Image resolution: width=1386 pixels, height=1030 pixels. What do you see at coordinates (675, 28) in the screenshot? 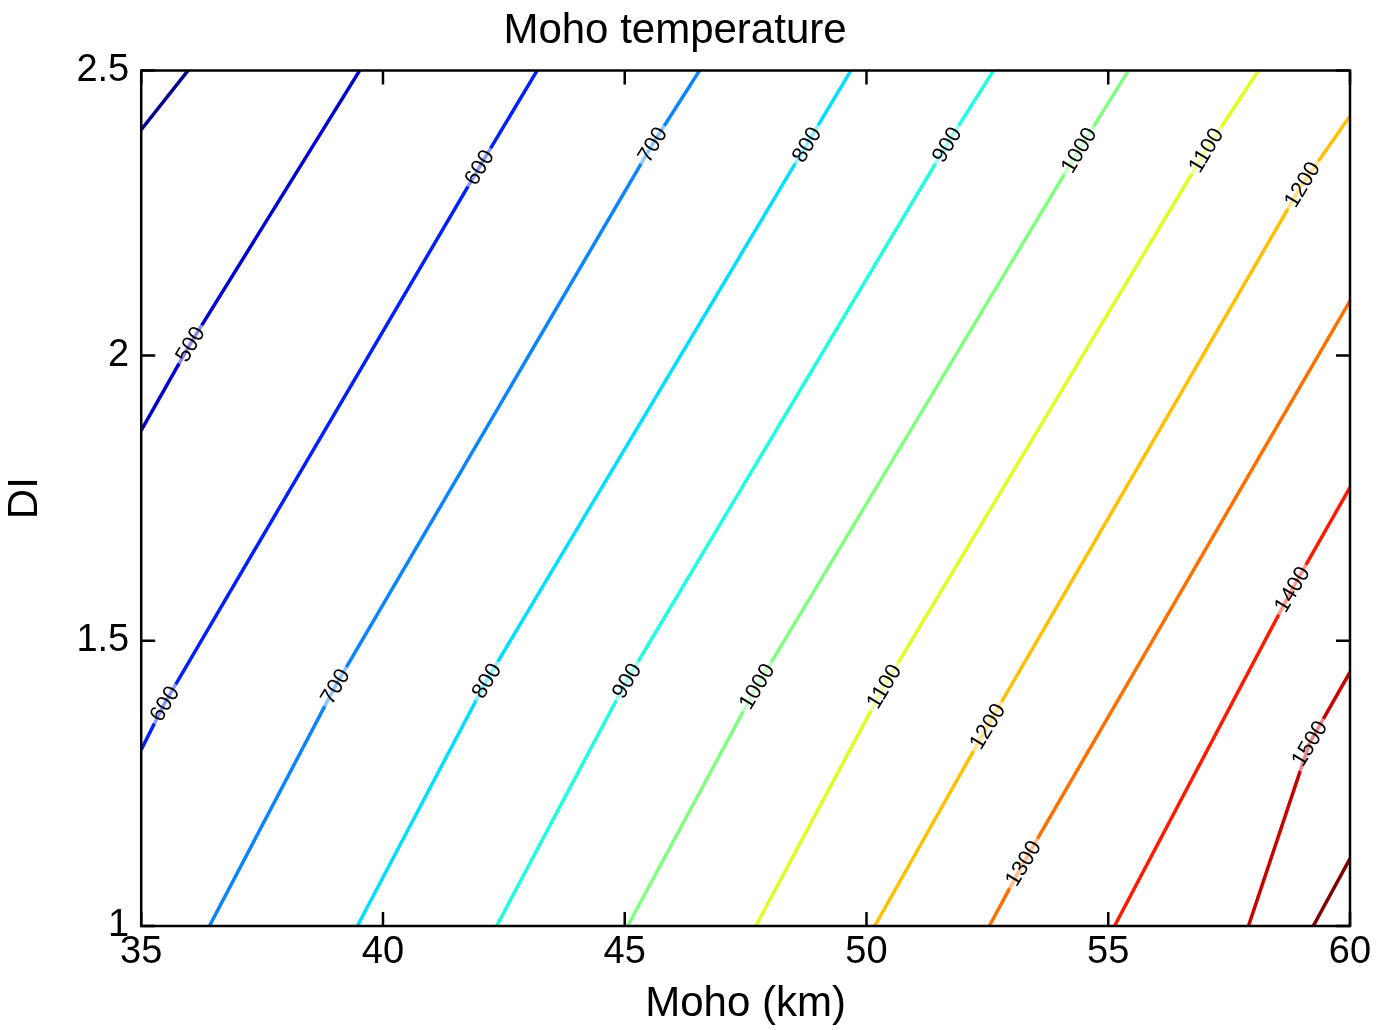
I see `chart-title: Moho temperature` at bounding box center [675, 28].